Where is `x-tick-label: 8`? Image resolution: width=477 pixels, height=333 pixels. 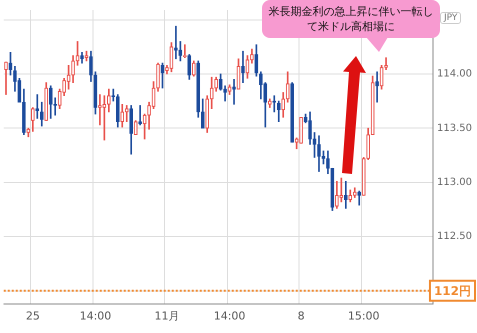 x-tick-label: 8 is located at coordinates (301, 315).